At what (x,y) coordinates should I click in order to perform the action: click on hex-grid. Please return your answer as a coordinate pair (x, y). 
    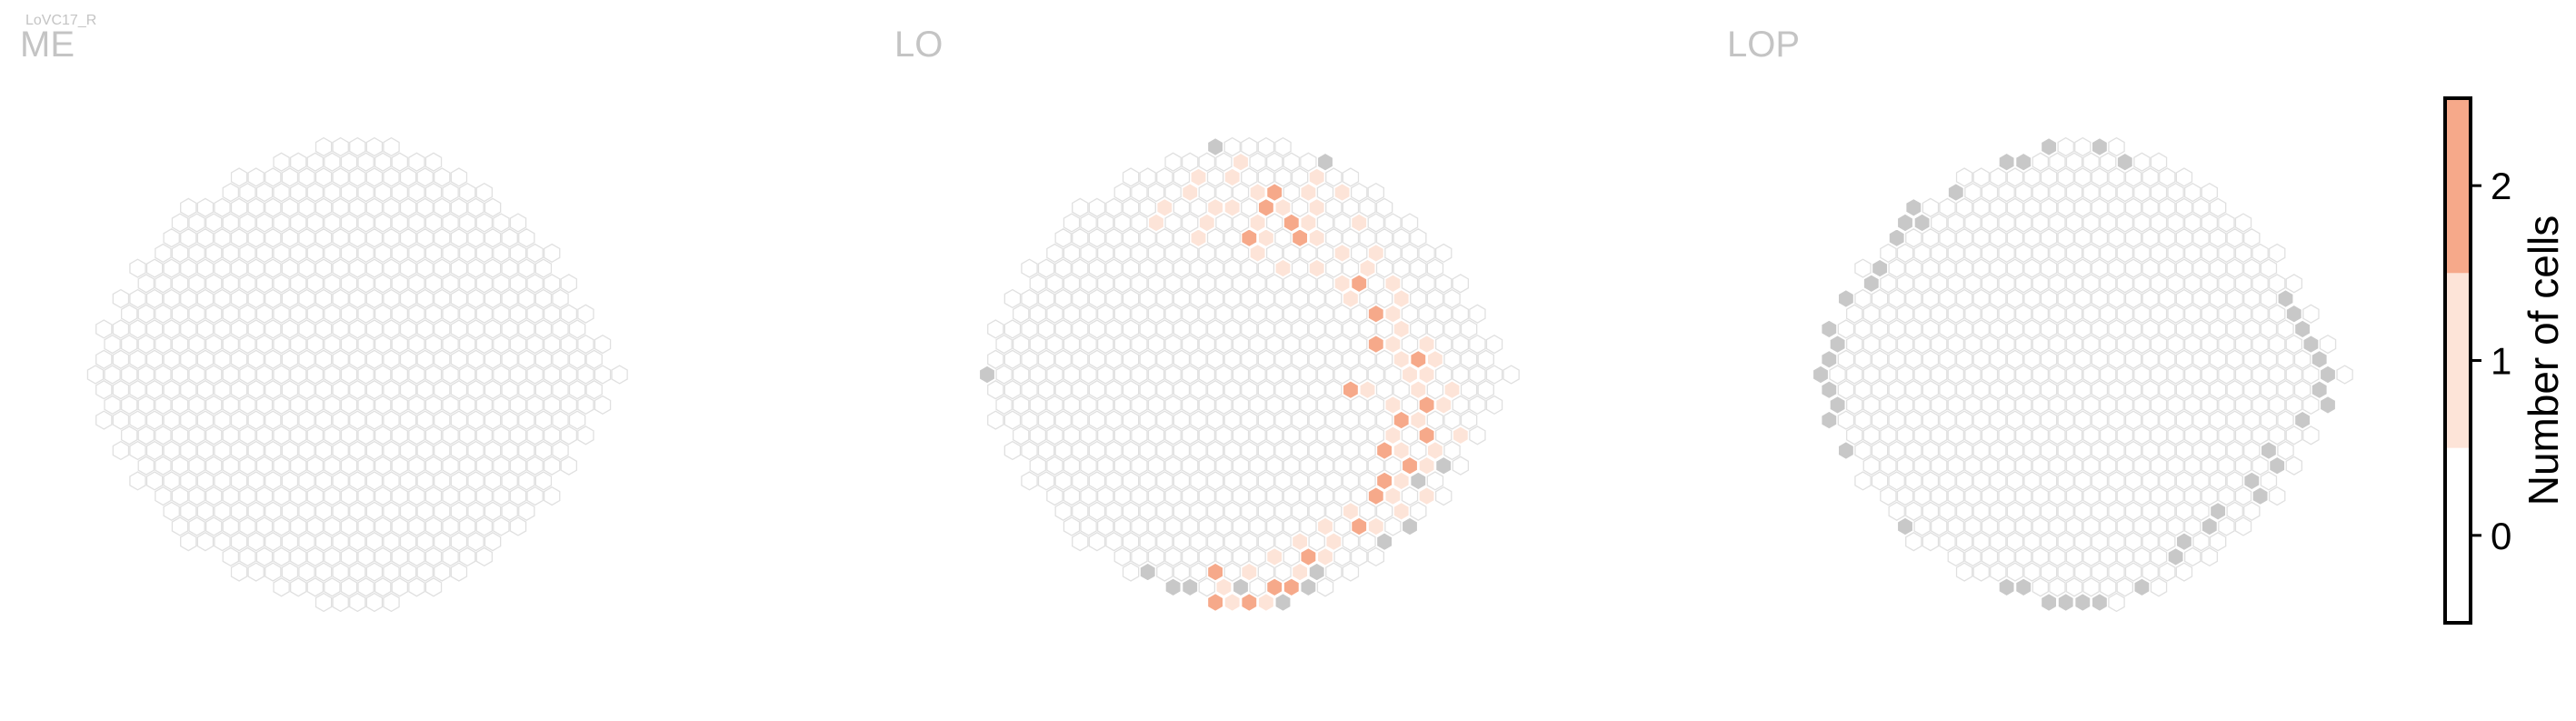
    Looking at the image, I should click on (357, 374).